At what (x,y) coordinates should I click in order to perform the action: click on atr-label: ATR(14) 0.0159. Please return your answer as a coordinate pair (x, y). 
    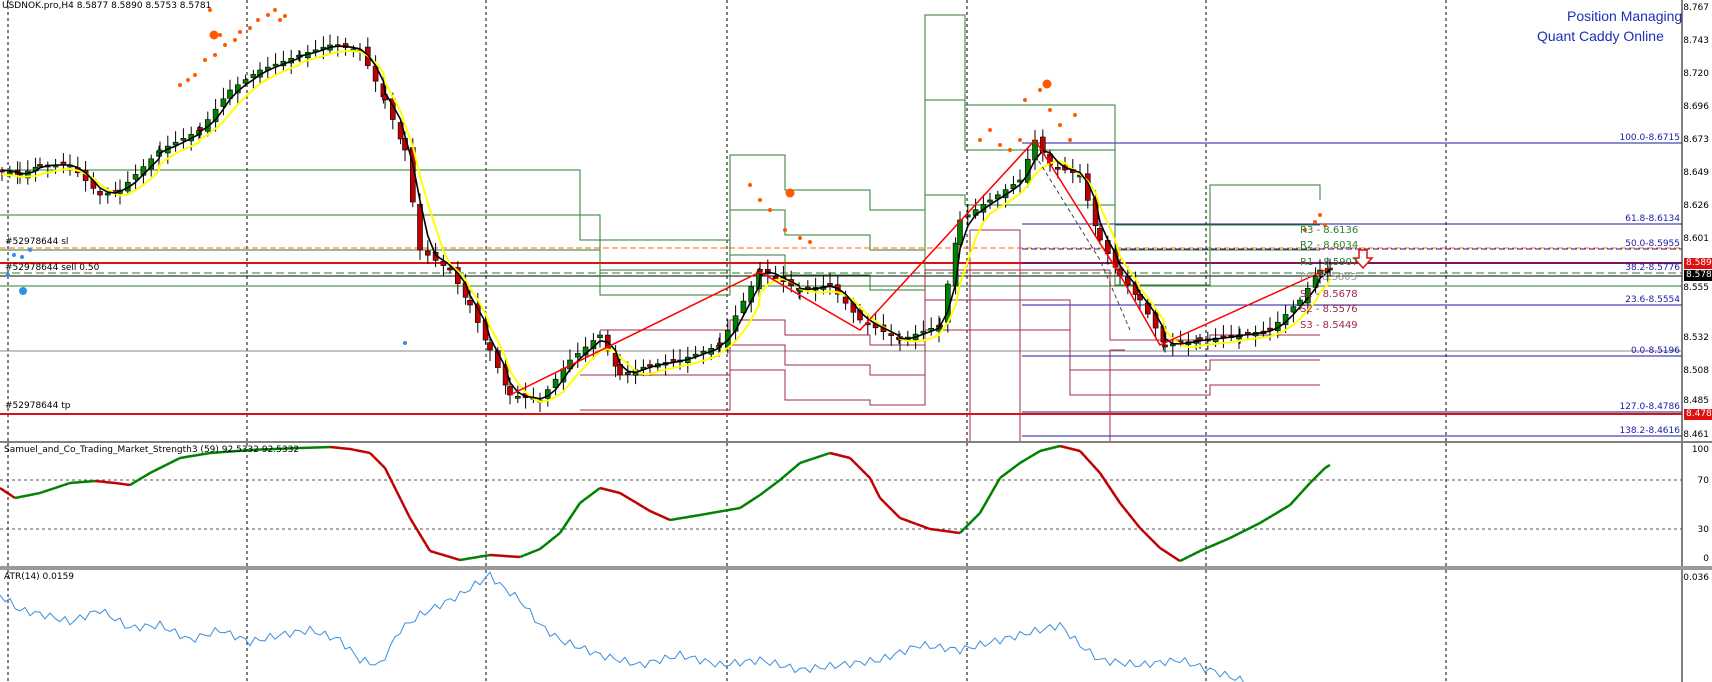
    Looking at the image, I should click on (39, 577).